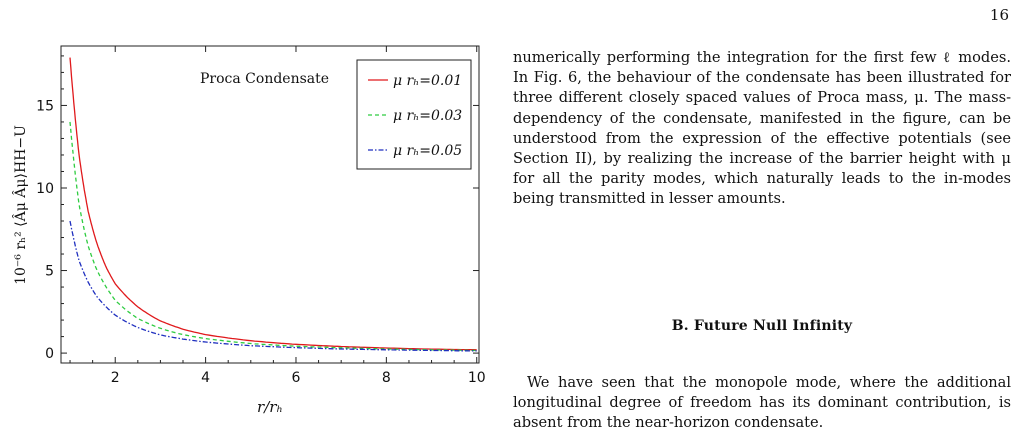 The image size is (1019, 436). I want to click on y-tick-label-2: 10, so click(45, 189).